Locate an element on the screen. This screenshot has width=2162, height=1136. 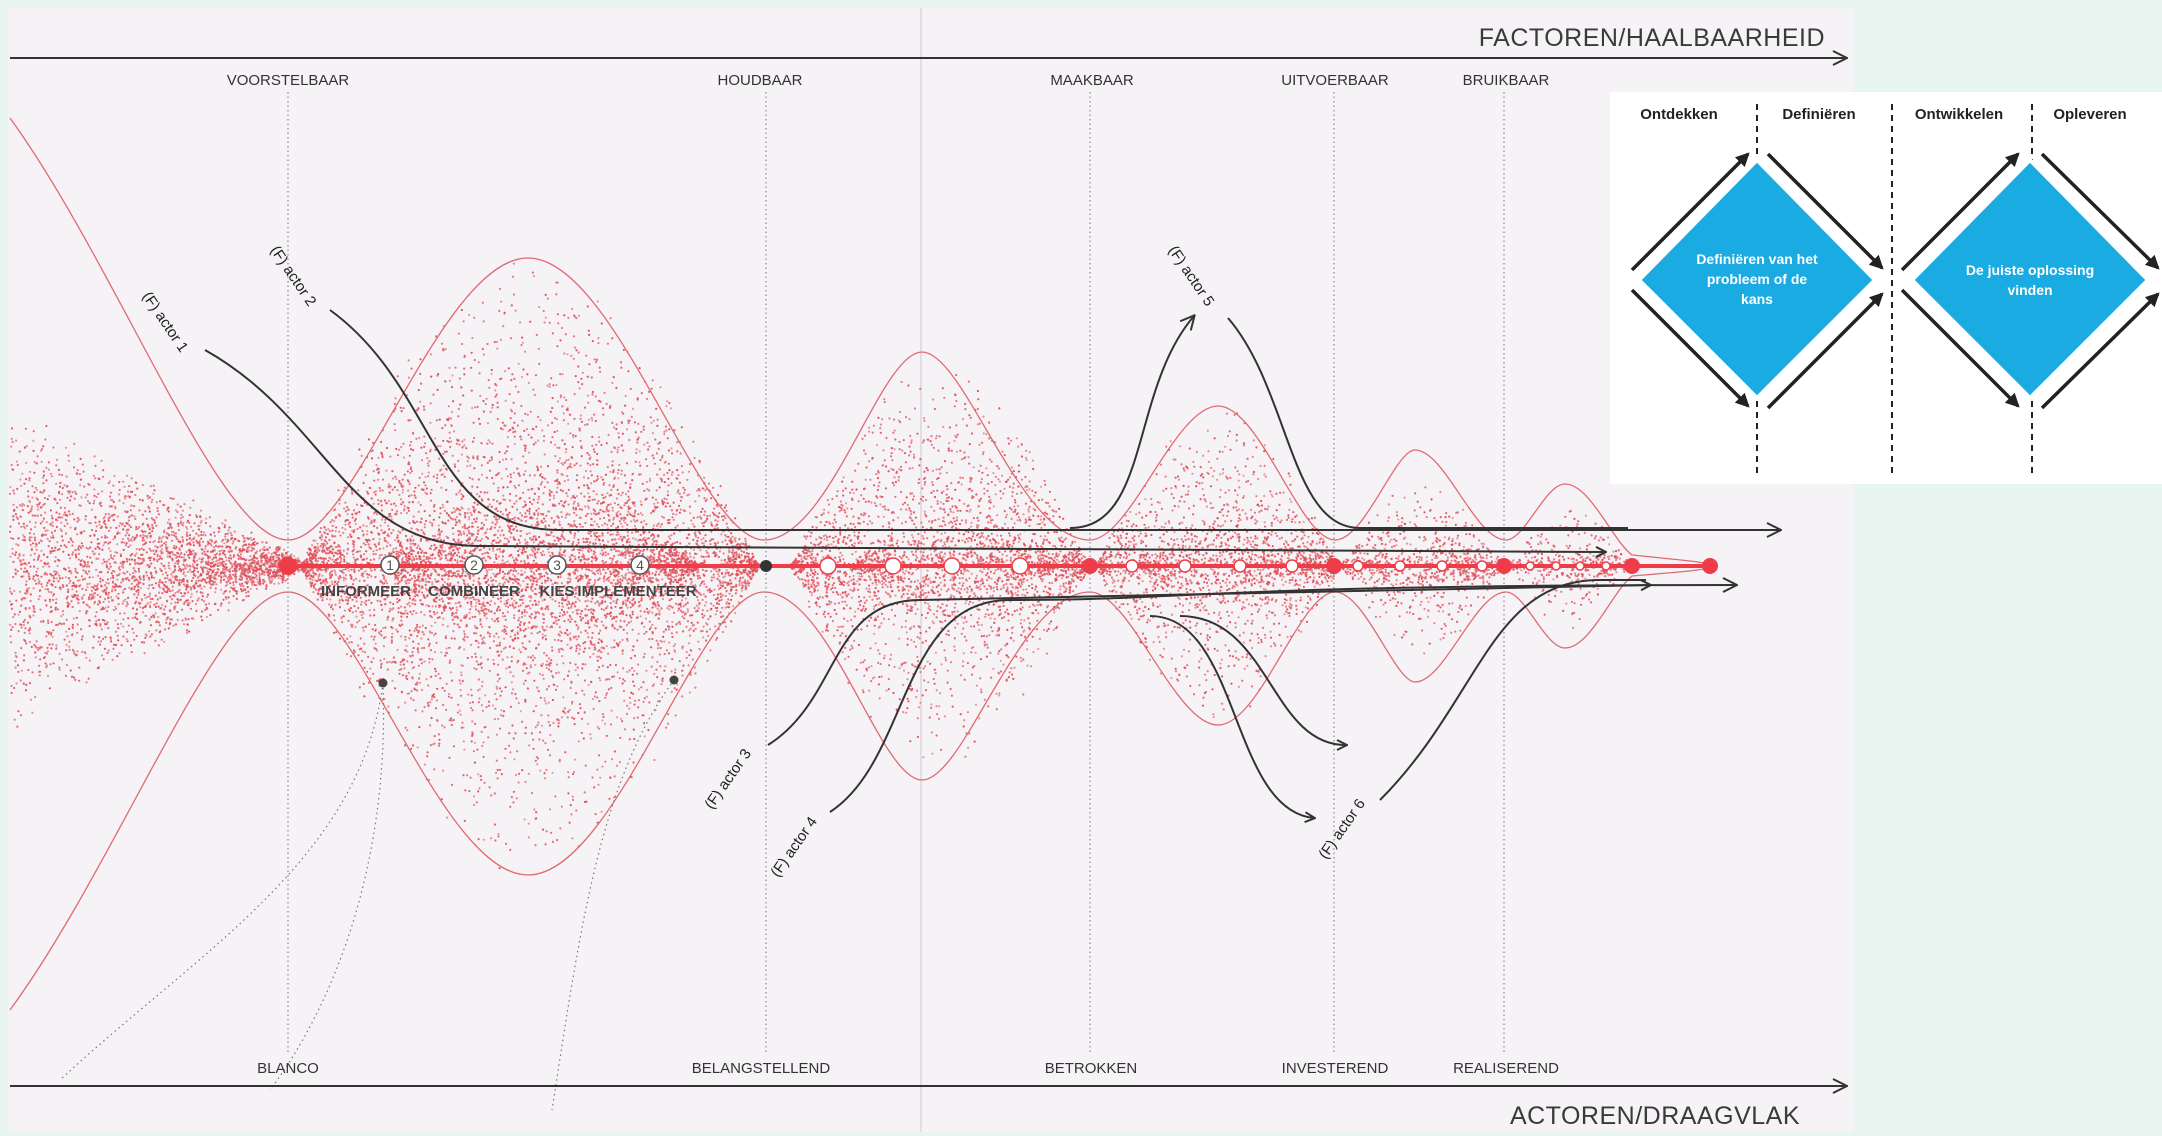
actor-5-tail is located at coordinates (1427, 423).